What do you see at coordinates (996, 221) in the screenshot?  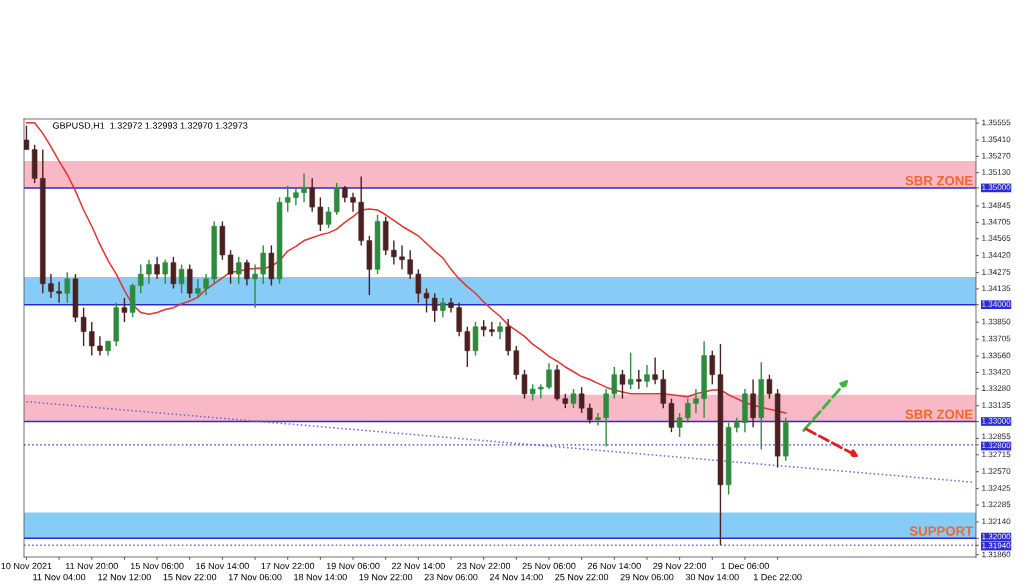 I see `y-tick-label: 1.34705` at bounding box center [996, 221].